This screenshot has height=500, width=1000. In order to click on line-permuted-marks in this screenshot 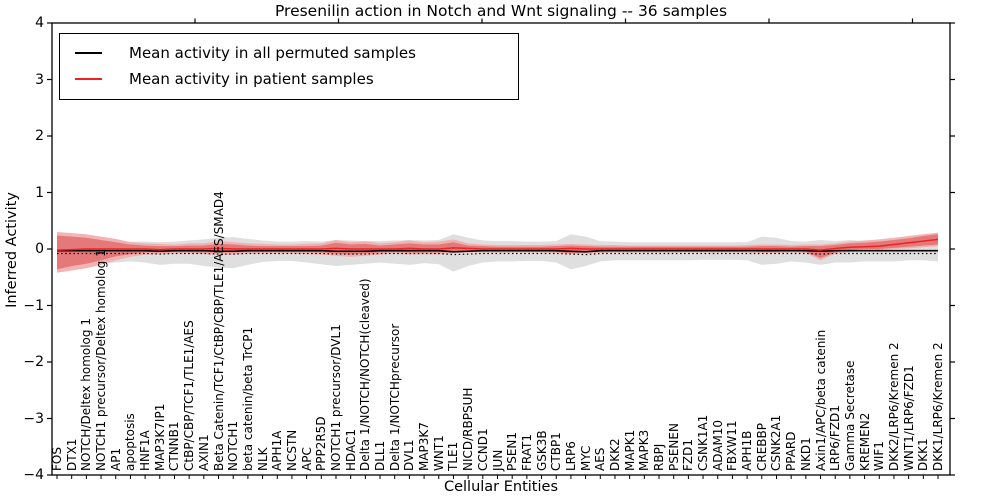, I will do `click(497, 254)`.